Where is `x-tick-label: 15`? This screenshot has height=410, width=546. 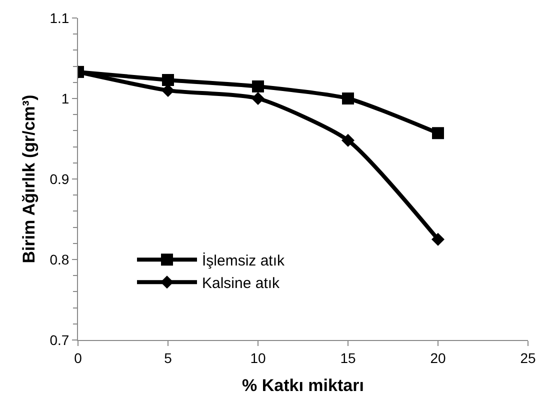 x-tick-label: 15 is located at coordinates (348, 358).